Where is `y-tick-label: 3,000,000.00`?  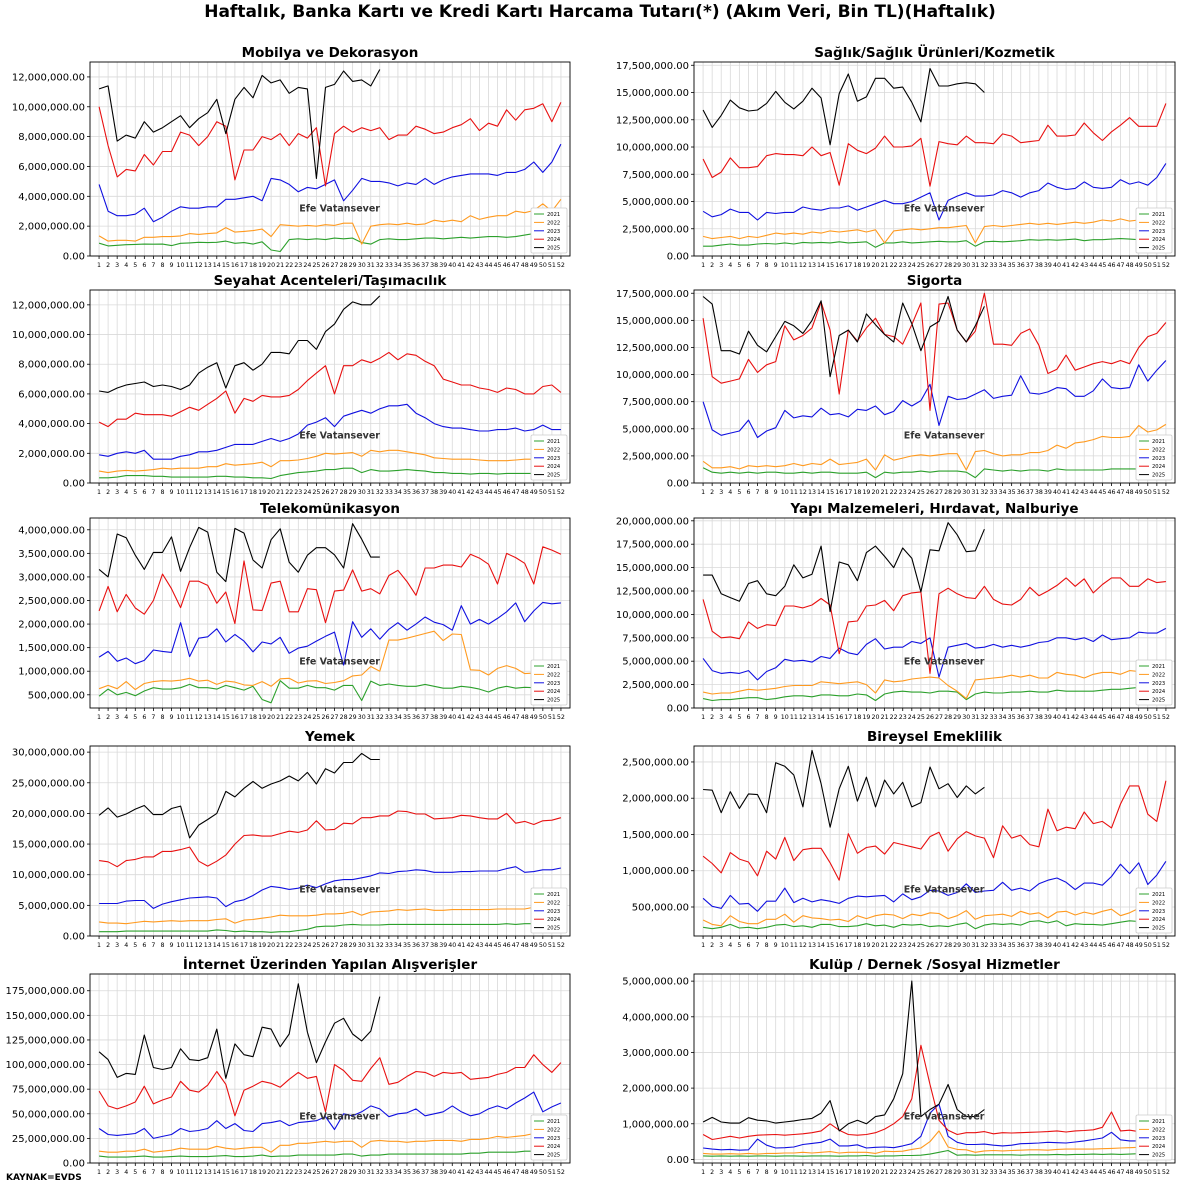
y-tick-label: 3,000,000.00 is located at coordinates (655, 1053).